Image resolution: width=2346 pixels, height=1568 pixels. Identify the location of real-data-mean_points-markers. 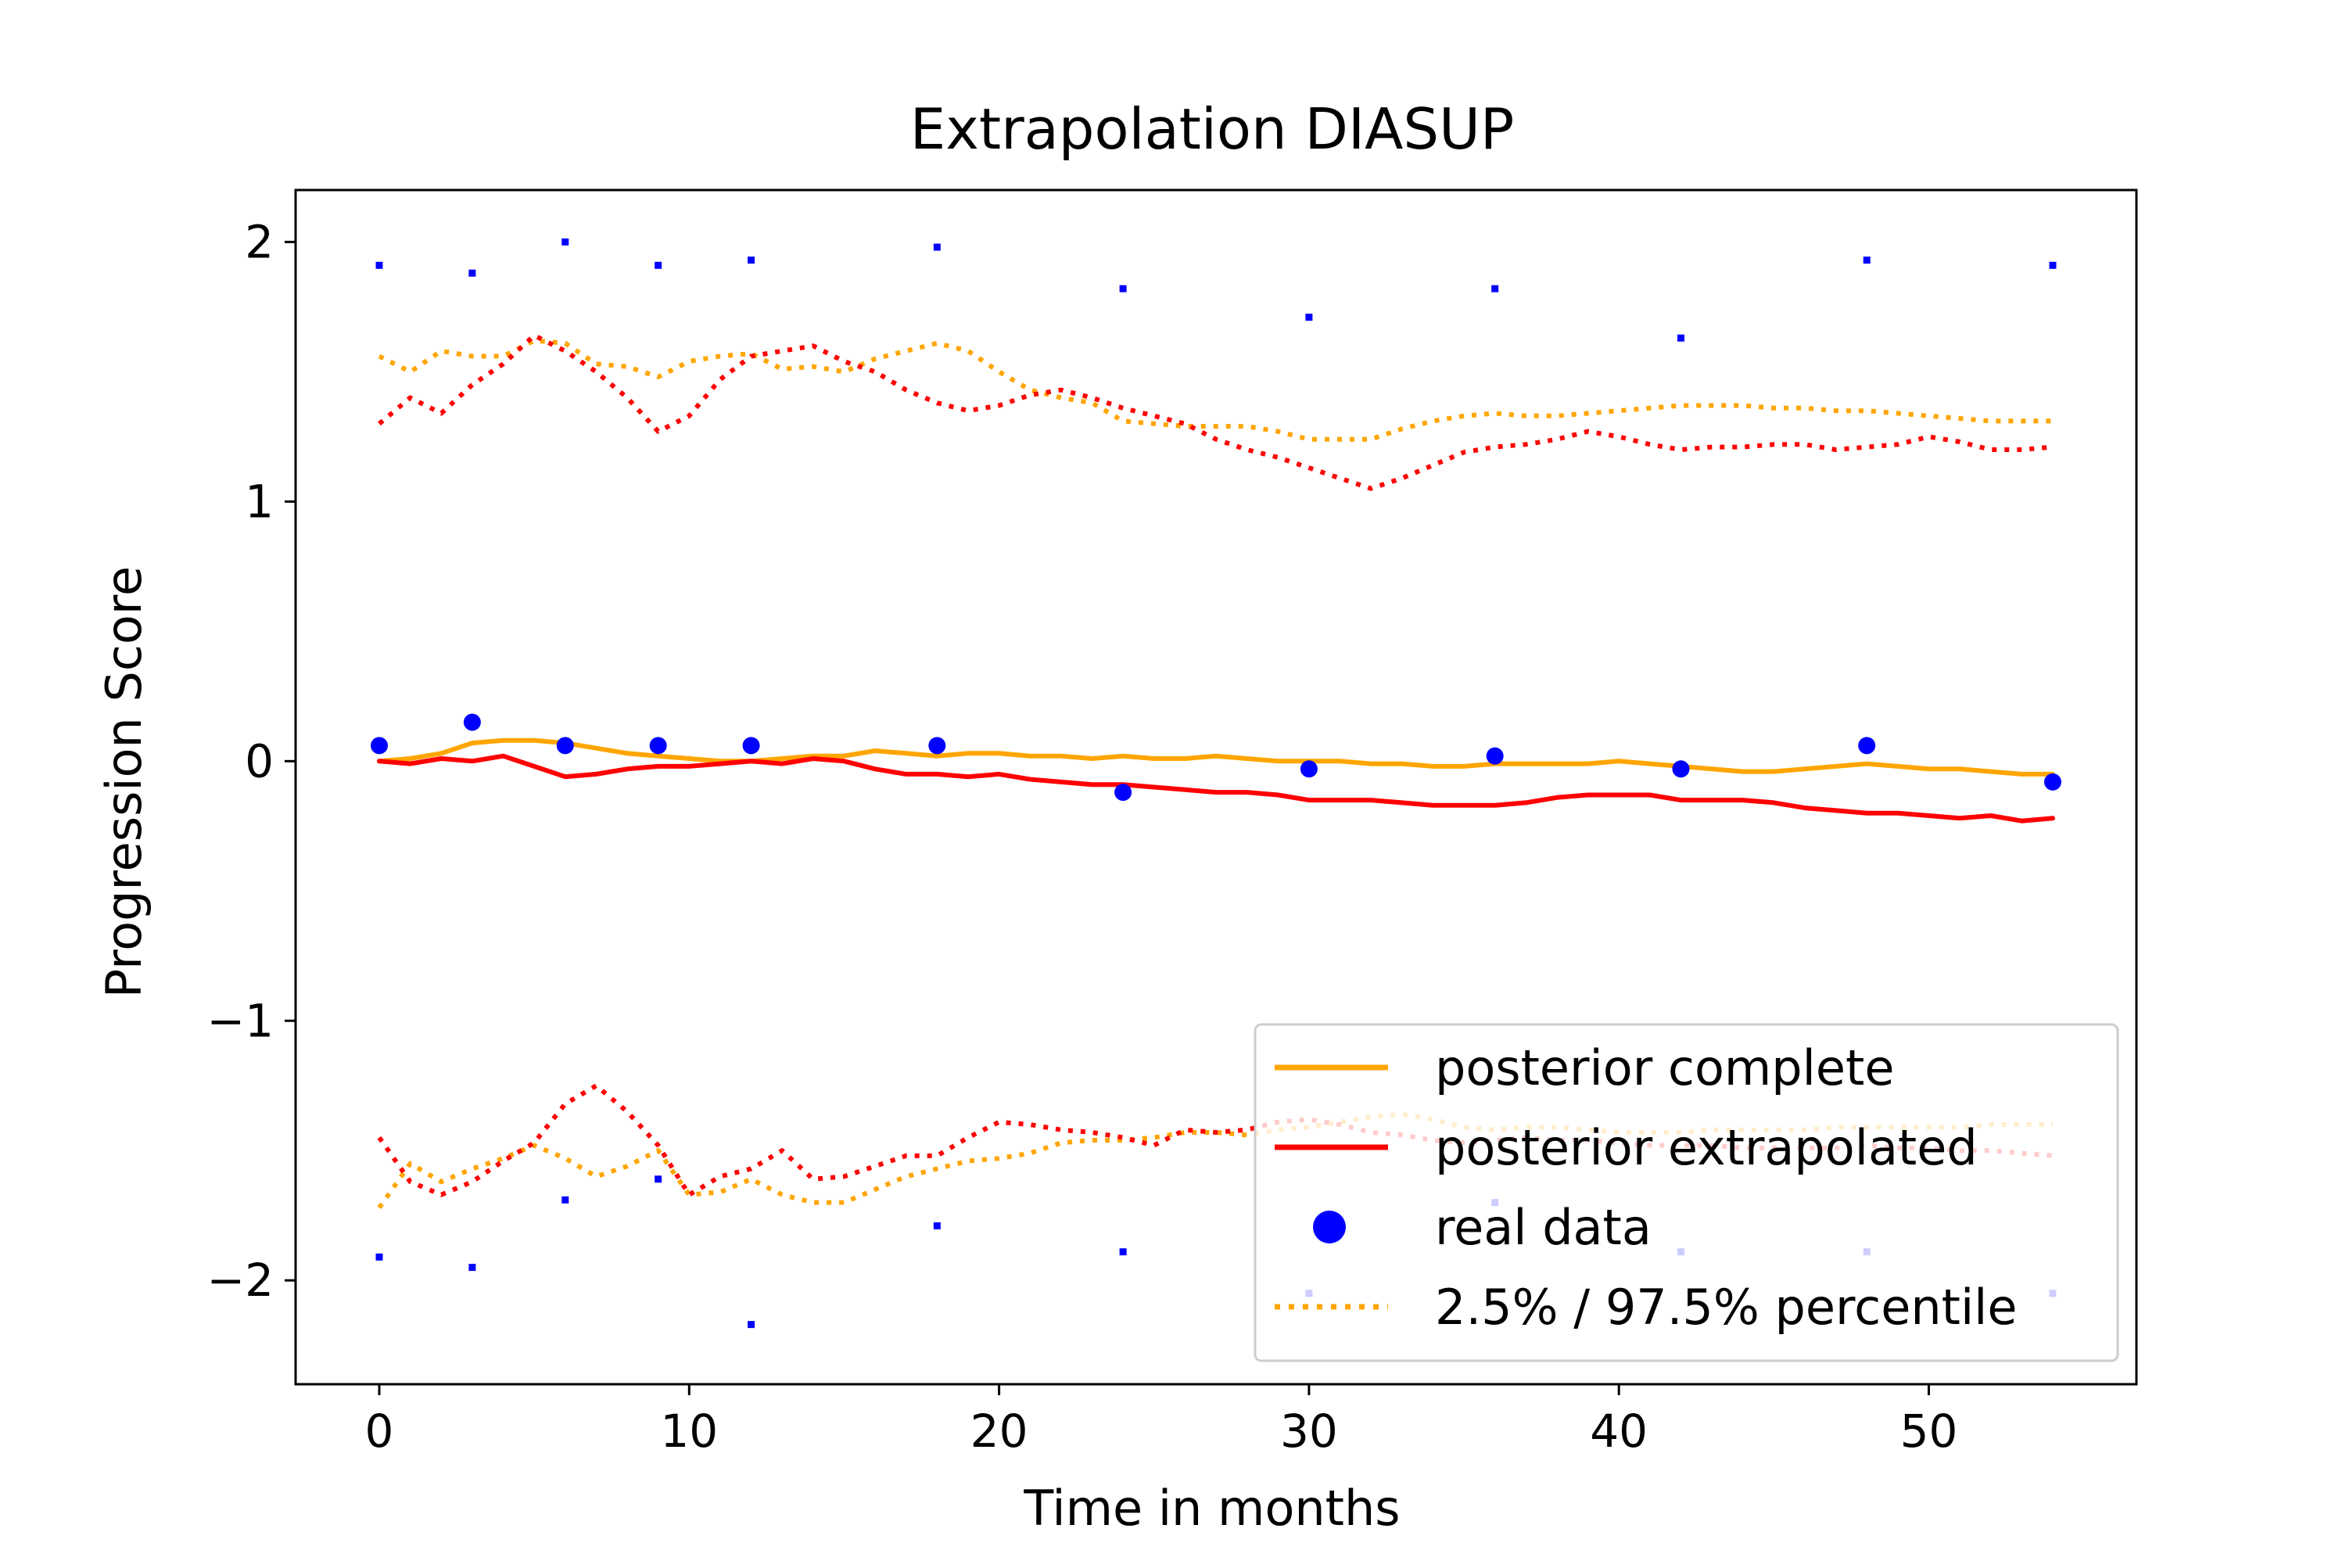
(1216, 757).